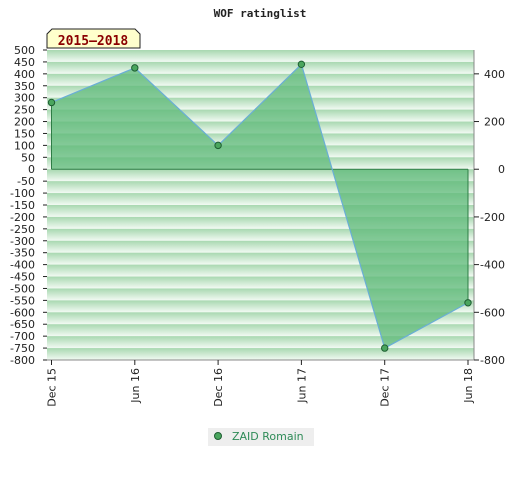 The width and height of the screenshot is (520, 480). What do you see at coordinates (494, 122) in the screenshot?
I see `right-tick-label: 200` at bounding box center [494, 122].